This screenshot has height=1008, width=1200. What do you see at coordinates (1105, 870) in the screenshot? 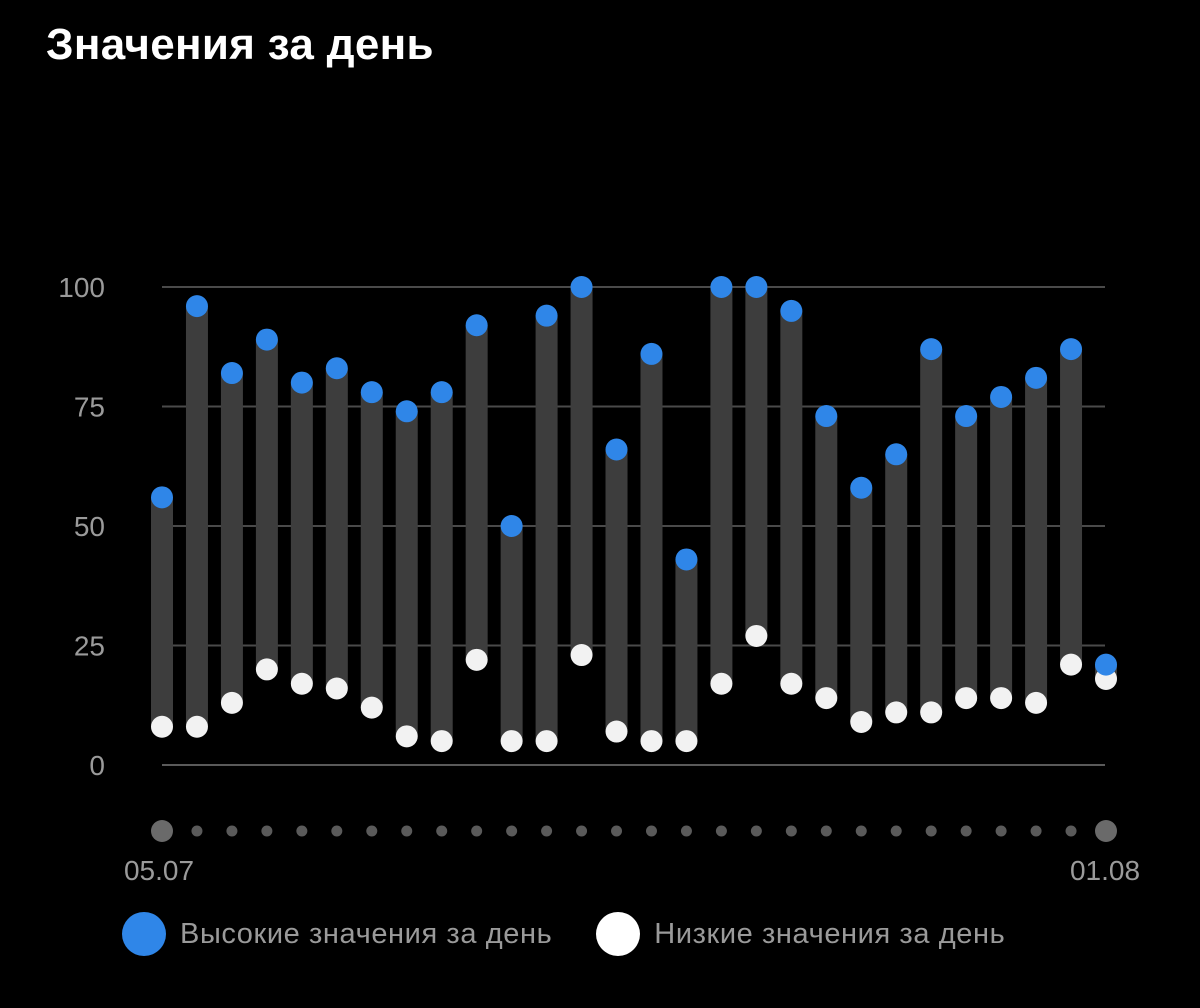
I see `x-end-label: 01.08` at bounding box center [1105, 870].